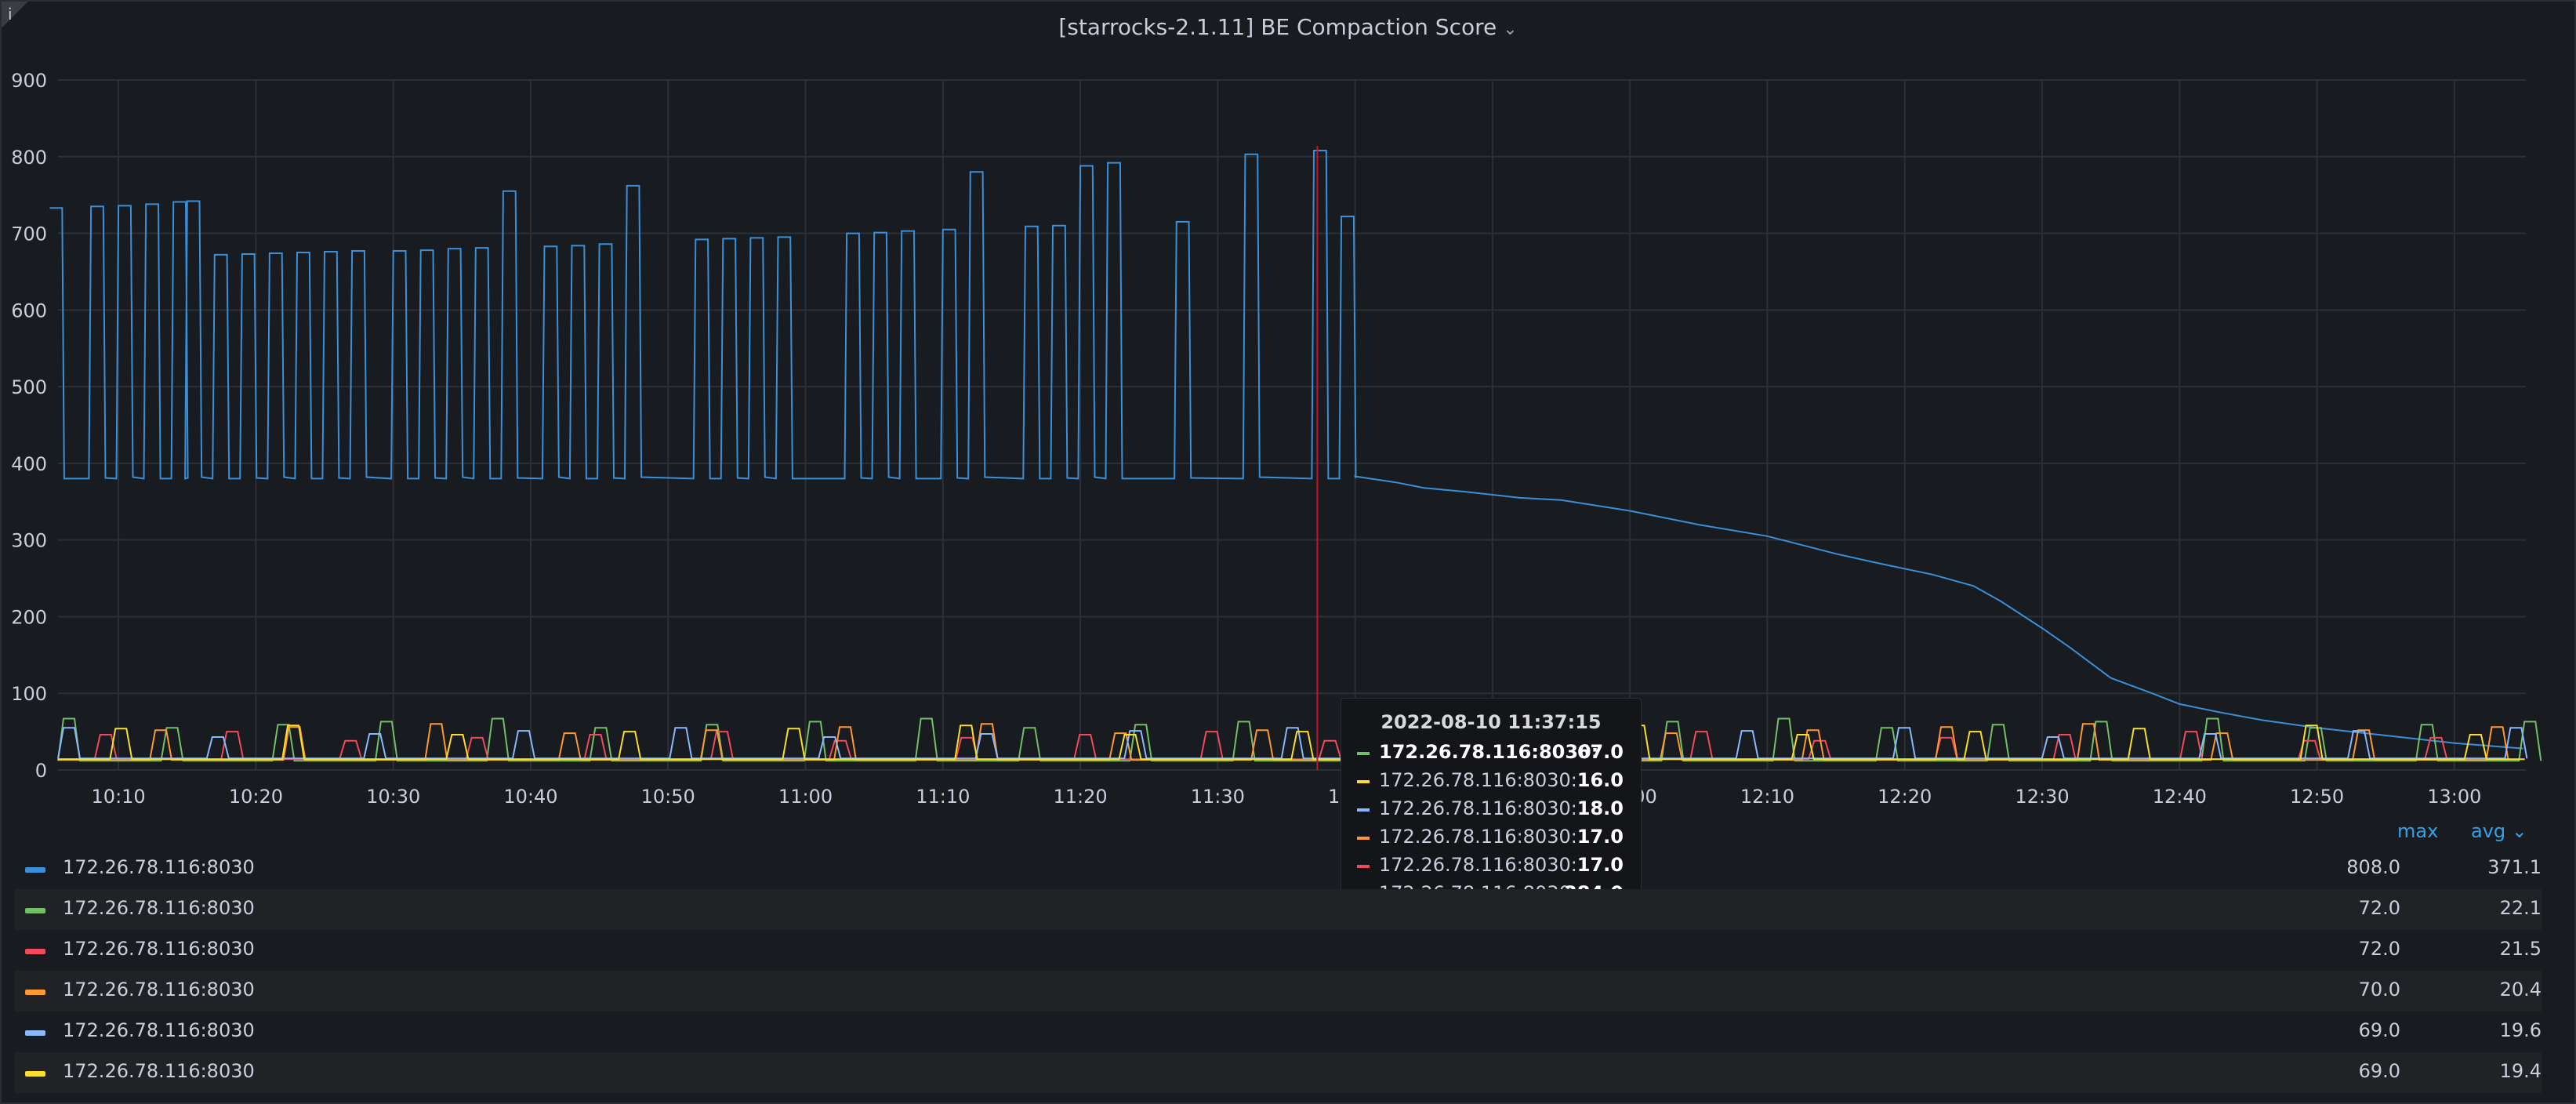  I want to click on x-tick-label: 12:10, so click(1767, 797).